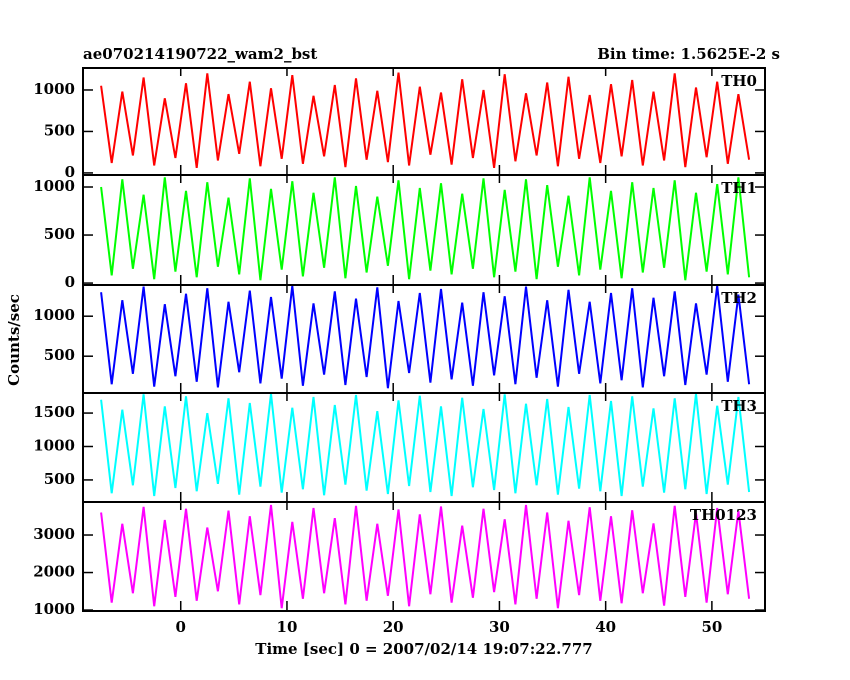 The width and height of the screenshot is (850, 680). What do you see at coordinates (181, 627) in the screenshot?
I see `x-tick-label: 0` at bounding box center [181, 627].